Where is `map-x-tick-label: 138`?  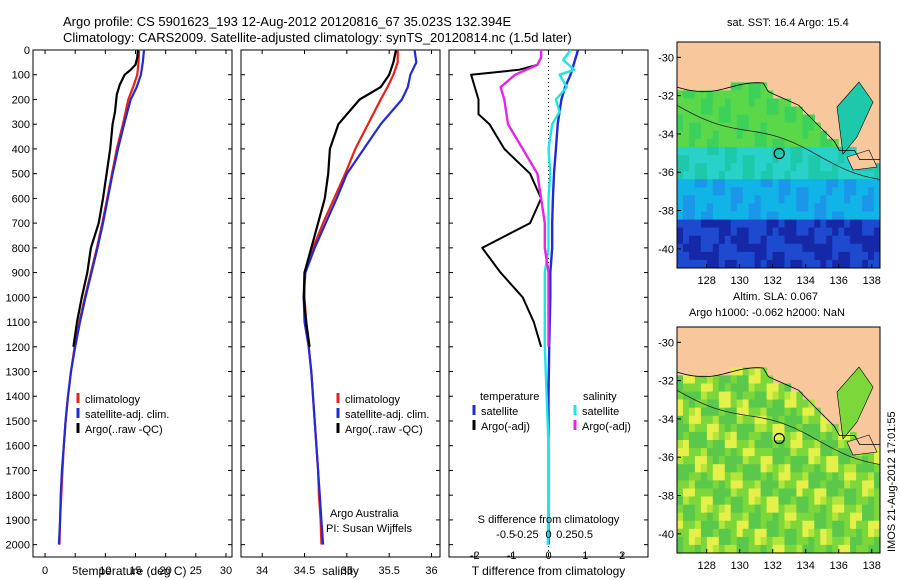
map-x-tick-label: 138 is located at coordinates (872, 566).